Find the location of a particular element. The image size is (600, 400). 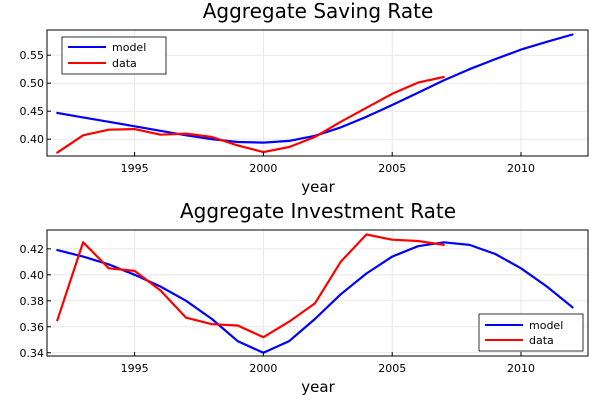

saving-y-tick-label: 0.55 is located at coordinates (32, 55).